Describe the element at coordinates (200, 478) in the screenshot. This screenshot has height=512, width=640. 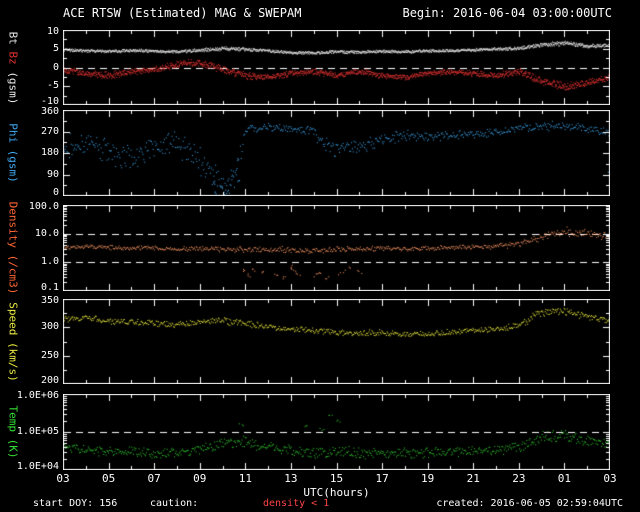
I see `x-tick-label: 09` at that location.